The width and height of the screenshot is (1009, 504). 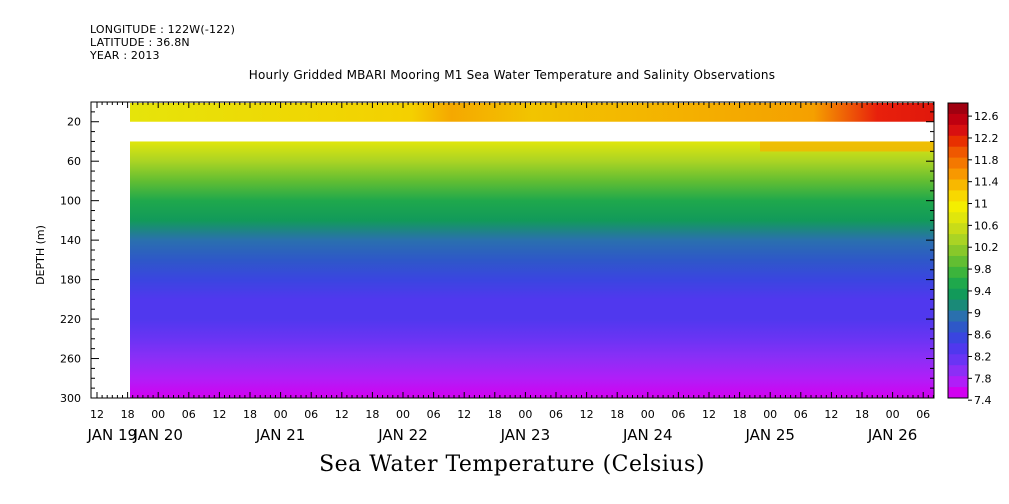 What do you see at coordinates (983, 356) in the screenshot?
I see `colorbar-label: 8.2` at bounding box center [983, 356].